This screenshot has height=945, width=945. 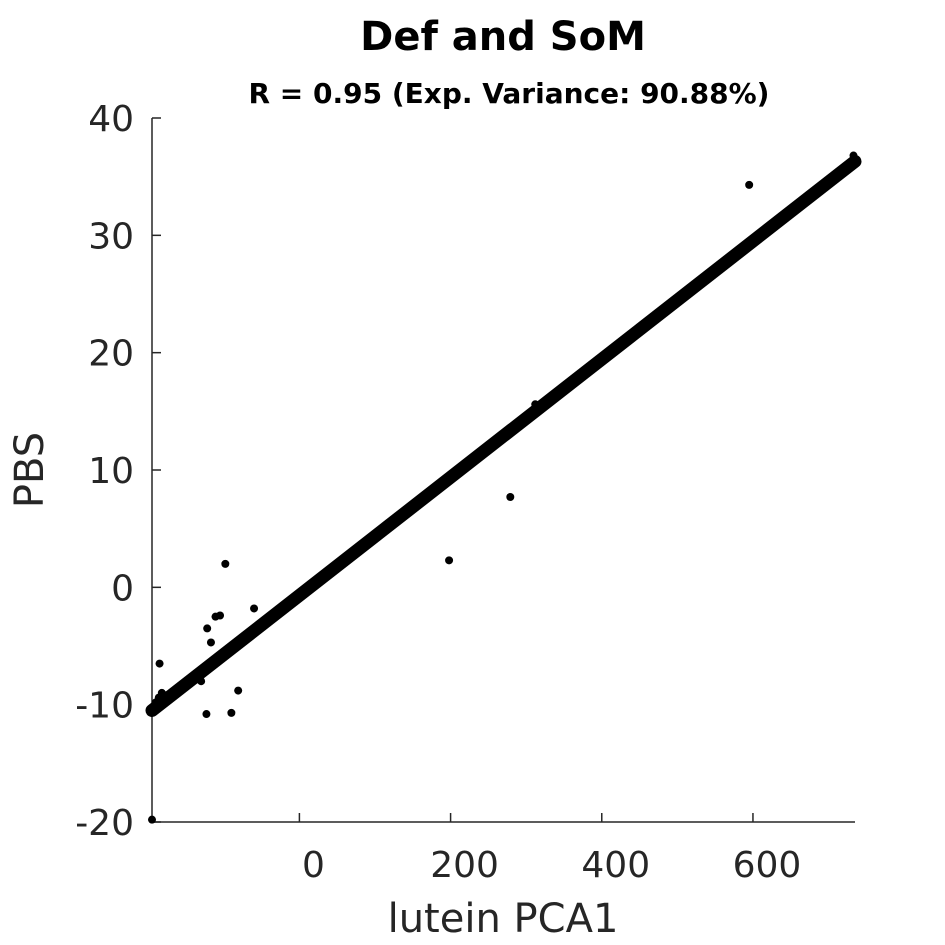 I want to click on y-tick-label: 30, so click(x=111, y=236).